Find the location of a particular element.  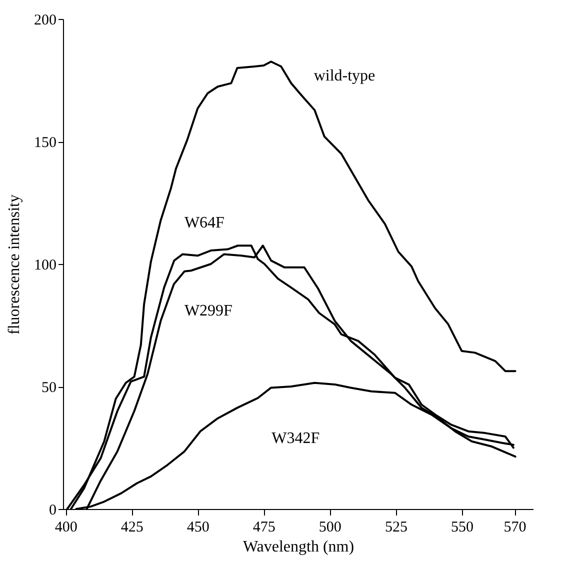

y-tick-label: 150 is located at coordinates (45, 143).